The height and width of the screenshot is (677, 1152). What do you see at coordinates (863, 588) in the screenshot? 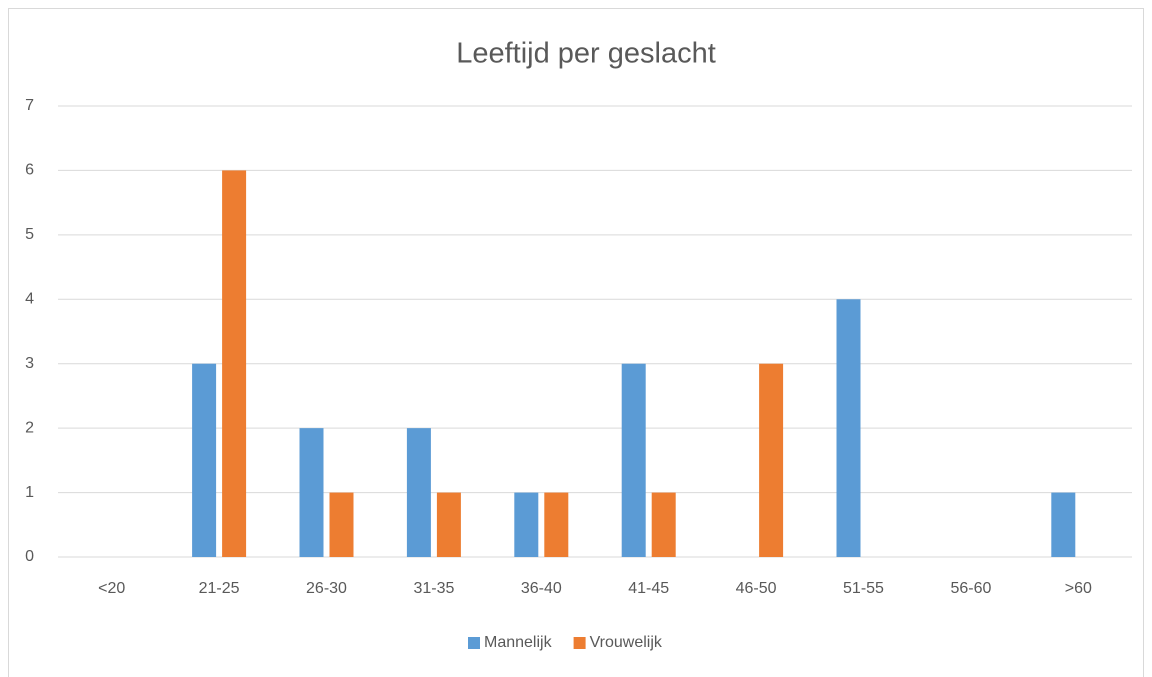
I see `x-tick-label: 51-55` at bounding box center [863, 588].